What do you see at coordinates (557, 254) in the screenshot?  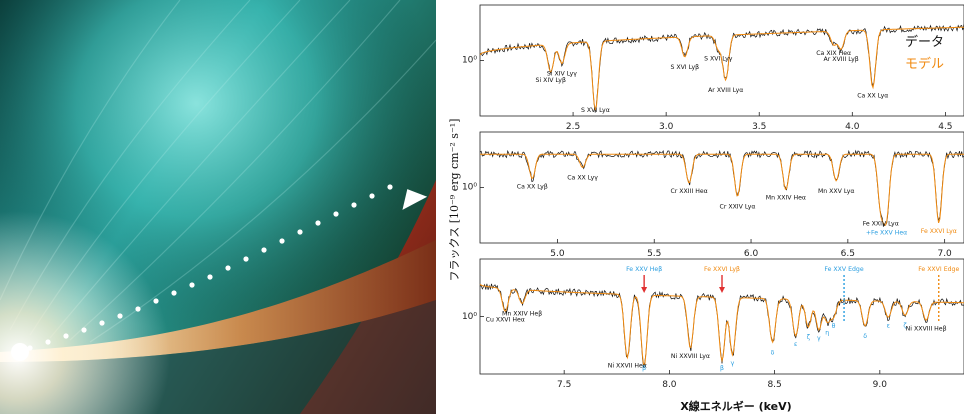 I see `x-tick-label: 5.0` at bounding box center [557, 254].